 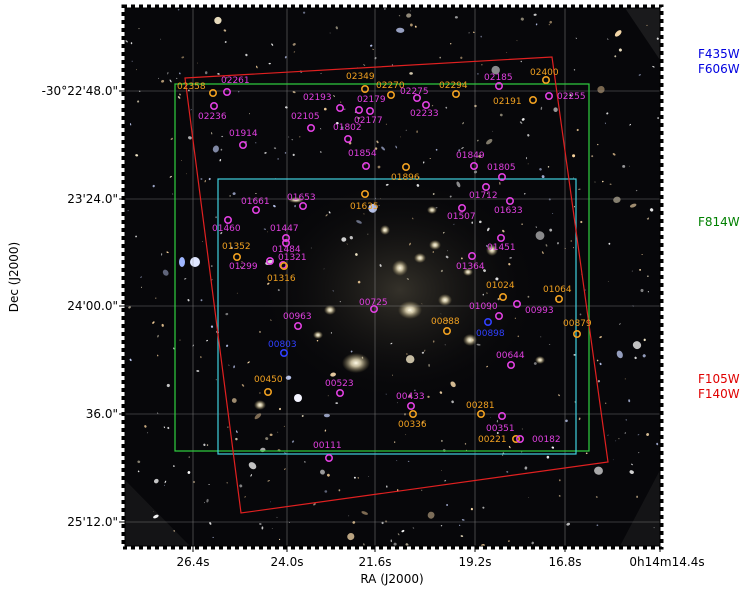 What do you see at coordinates (102, 414) in the screenshot?
I see `y-tick-label: 36.0"` at bounding box center [102, 414].